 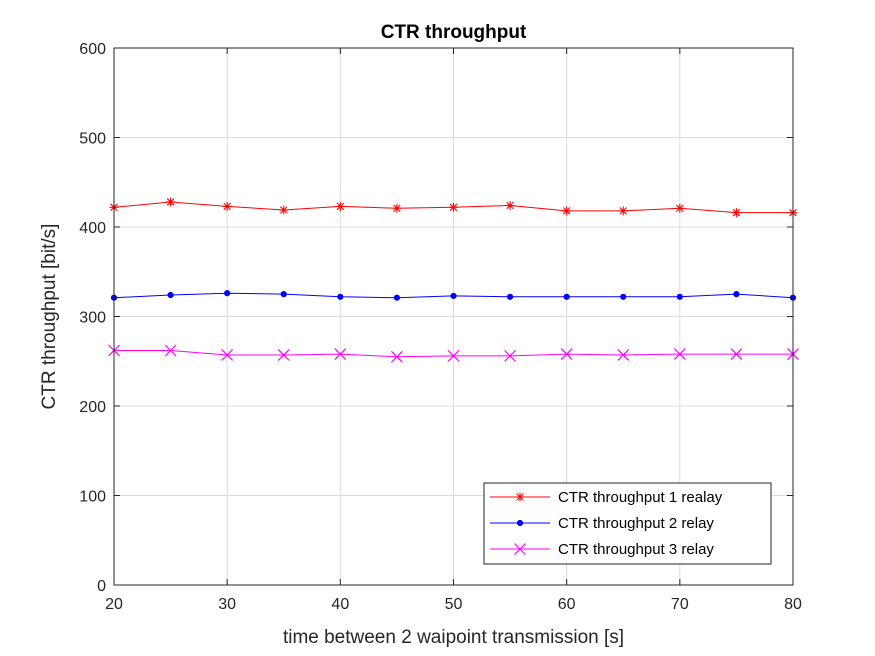 What do you see at coordinates (92, 139) in the screenshot?
I see `y-tick-label: 500` at bounding box center [92, 139].